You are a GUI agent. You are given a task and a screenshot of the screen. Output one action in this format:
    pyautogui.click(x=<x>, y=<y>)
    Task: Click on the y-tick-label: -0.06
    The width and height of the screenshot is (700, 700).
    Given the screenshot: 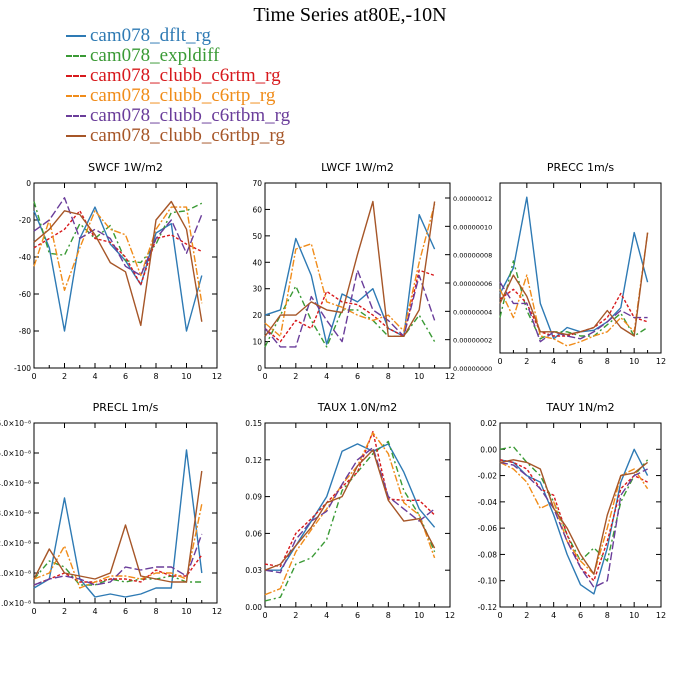 What is the action you would take?
    pyautogui.click(x=488, y=528)
    